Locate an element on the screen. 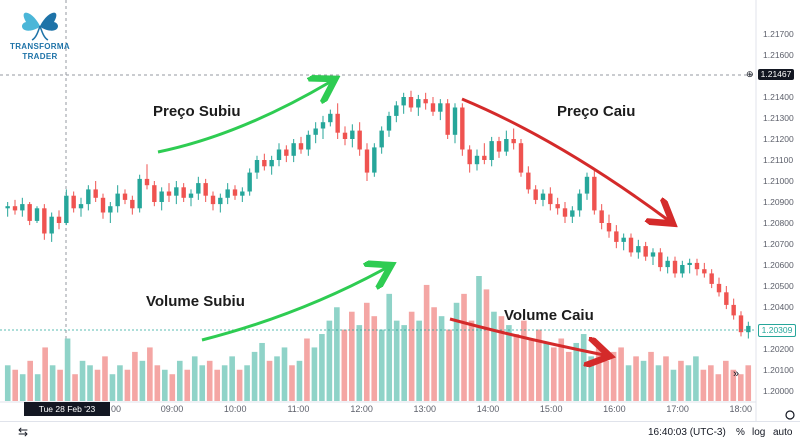  scroll-right-icon: » is located at coordinates (736, 374).